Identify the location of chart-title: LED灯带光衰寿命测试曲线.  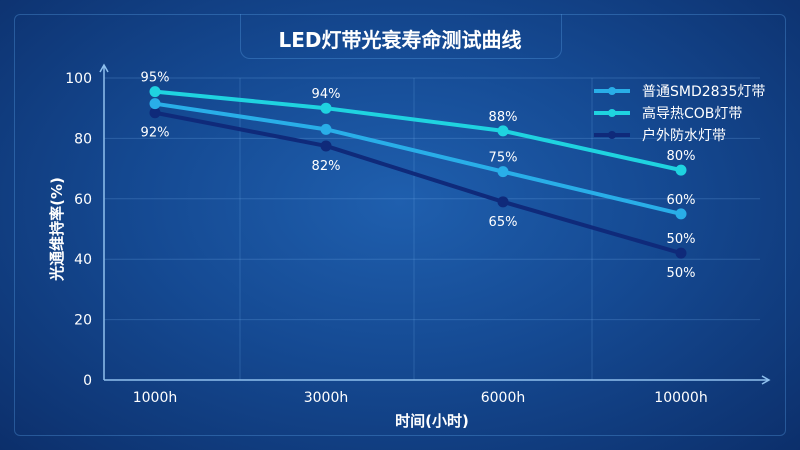
(400, 40).